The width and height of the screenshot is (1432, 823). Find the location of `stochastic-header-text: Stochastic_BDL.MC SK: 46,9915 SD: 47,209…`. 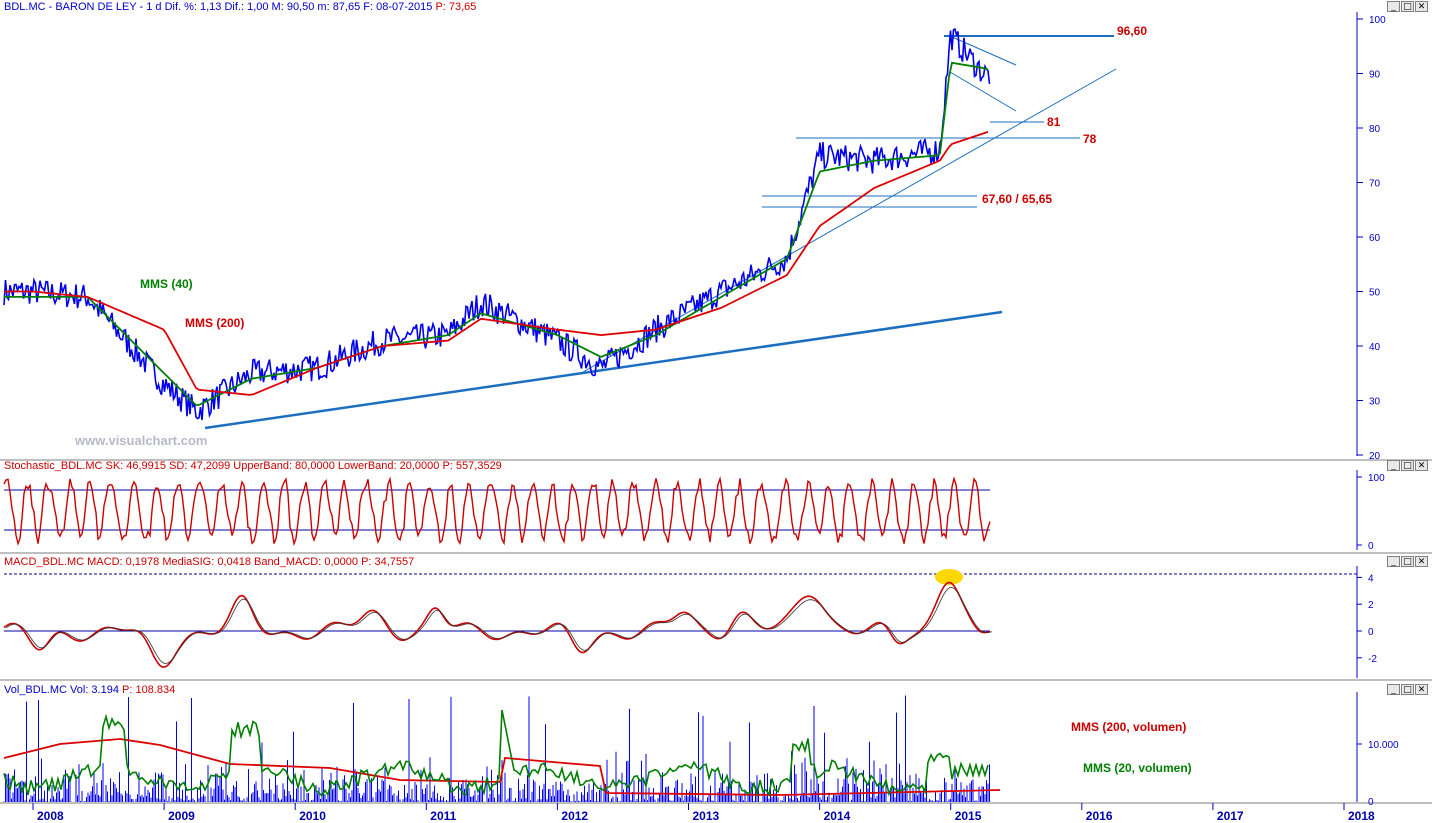

stochastic-header-text: Stochastic_BDL.MC SK: 46,9915 SD: 47,209… is located at coordinates (222, 466).